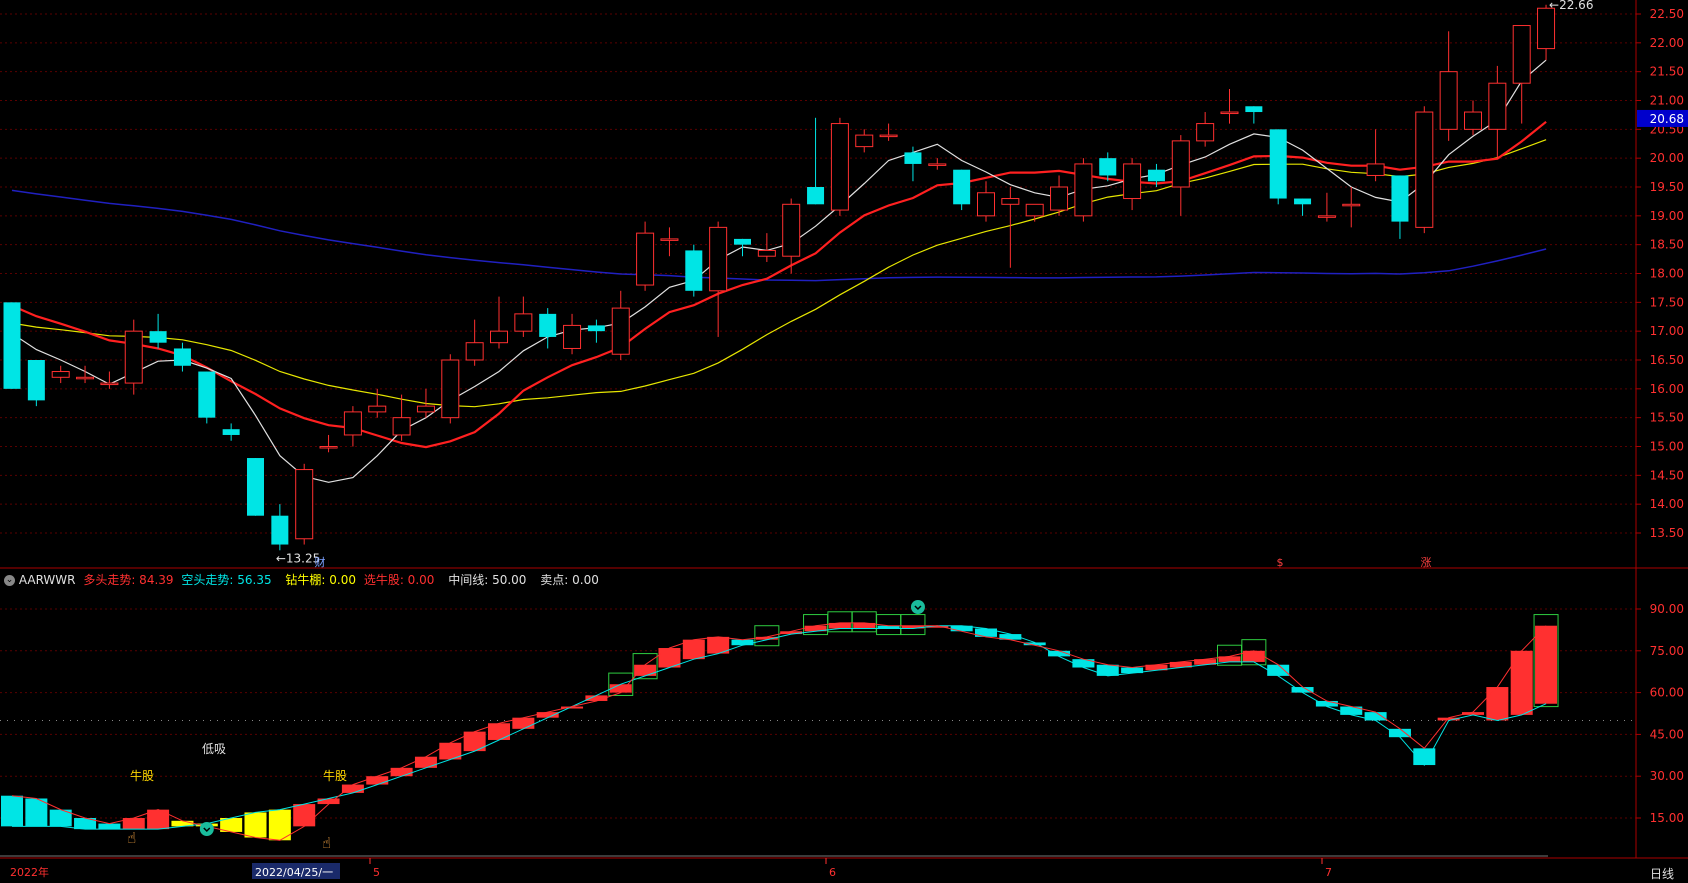 The image size is (1688, 883). What do you see at coordinates (294, 872) in the screenshot?
I see `time-label-cursor: 2022/04/25/一` at bounding box center [294, 872].